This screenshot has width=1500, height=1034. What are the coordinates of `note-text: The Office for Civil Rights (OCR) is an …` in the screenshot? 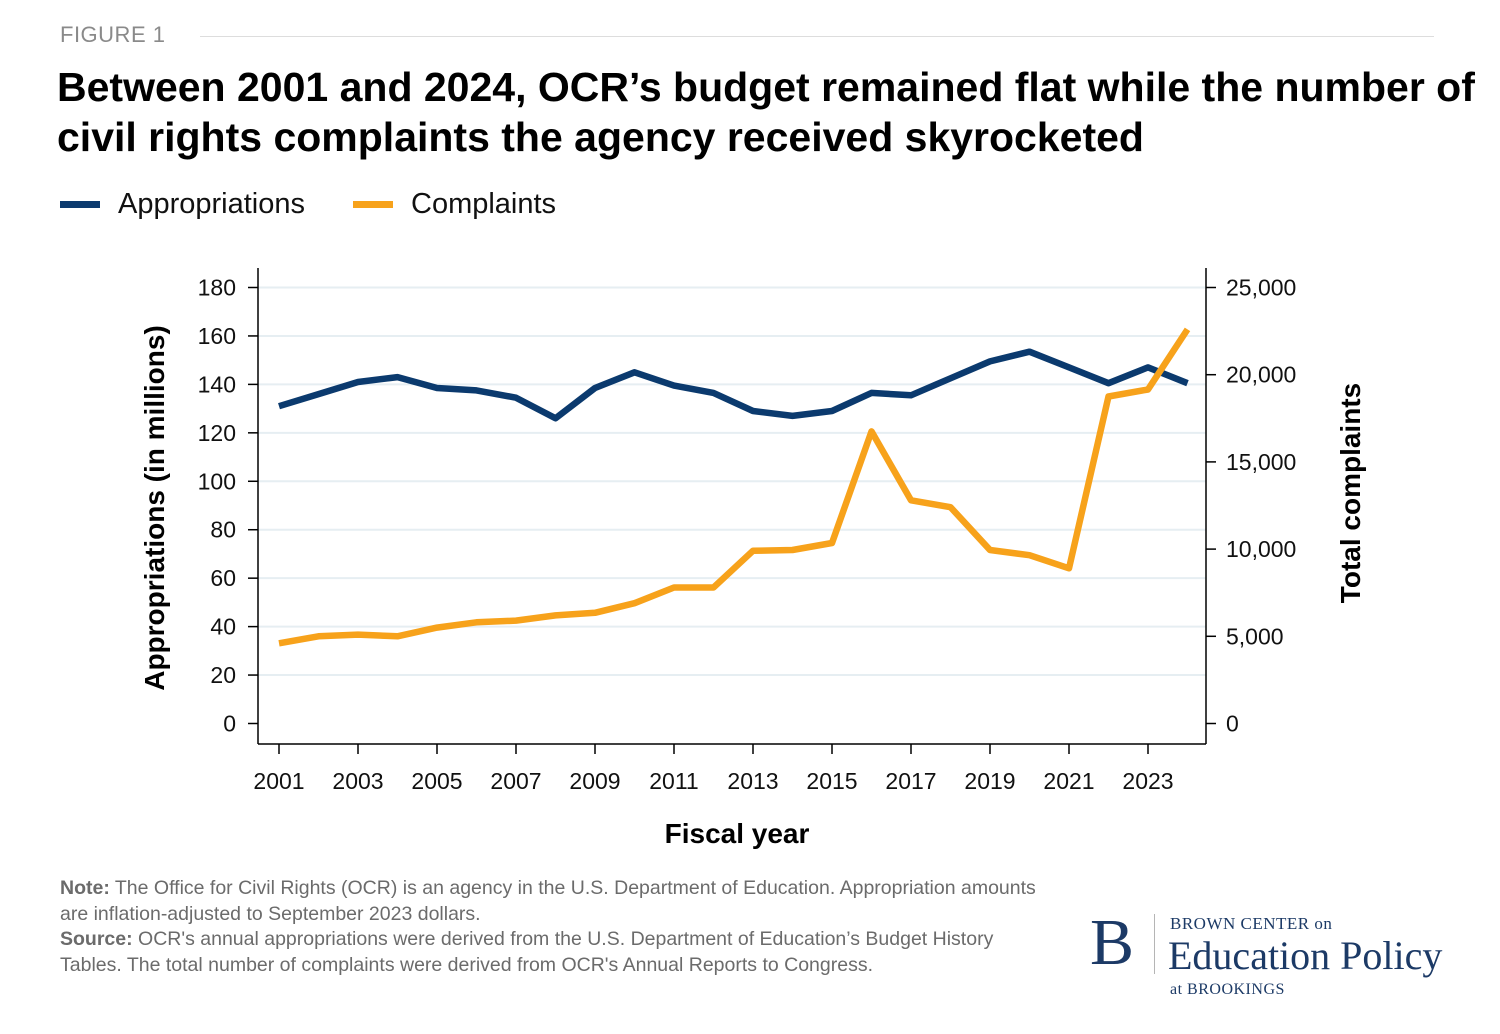 It's located at (548, 901).